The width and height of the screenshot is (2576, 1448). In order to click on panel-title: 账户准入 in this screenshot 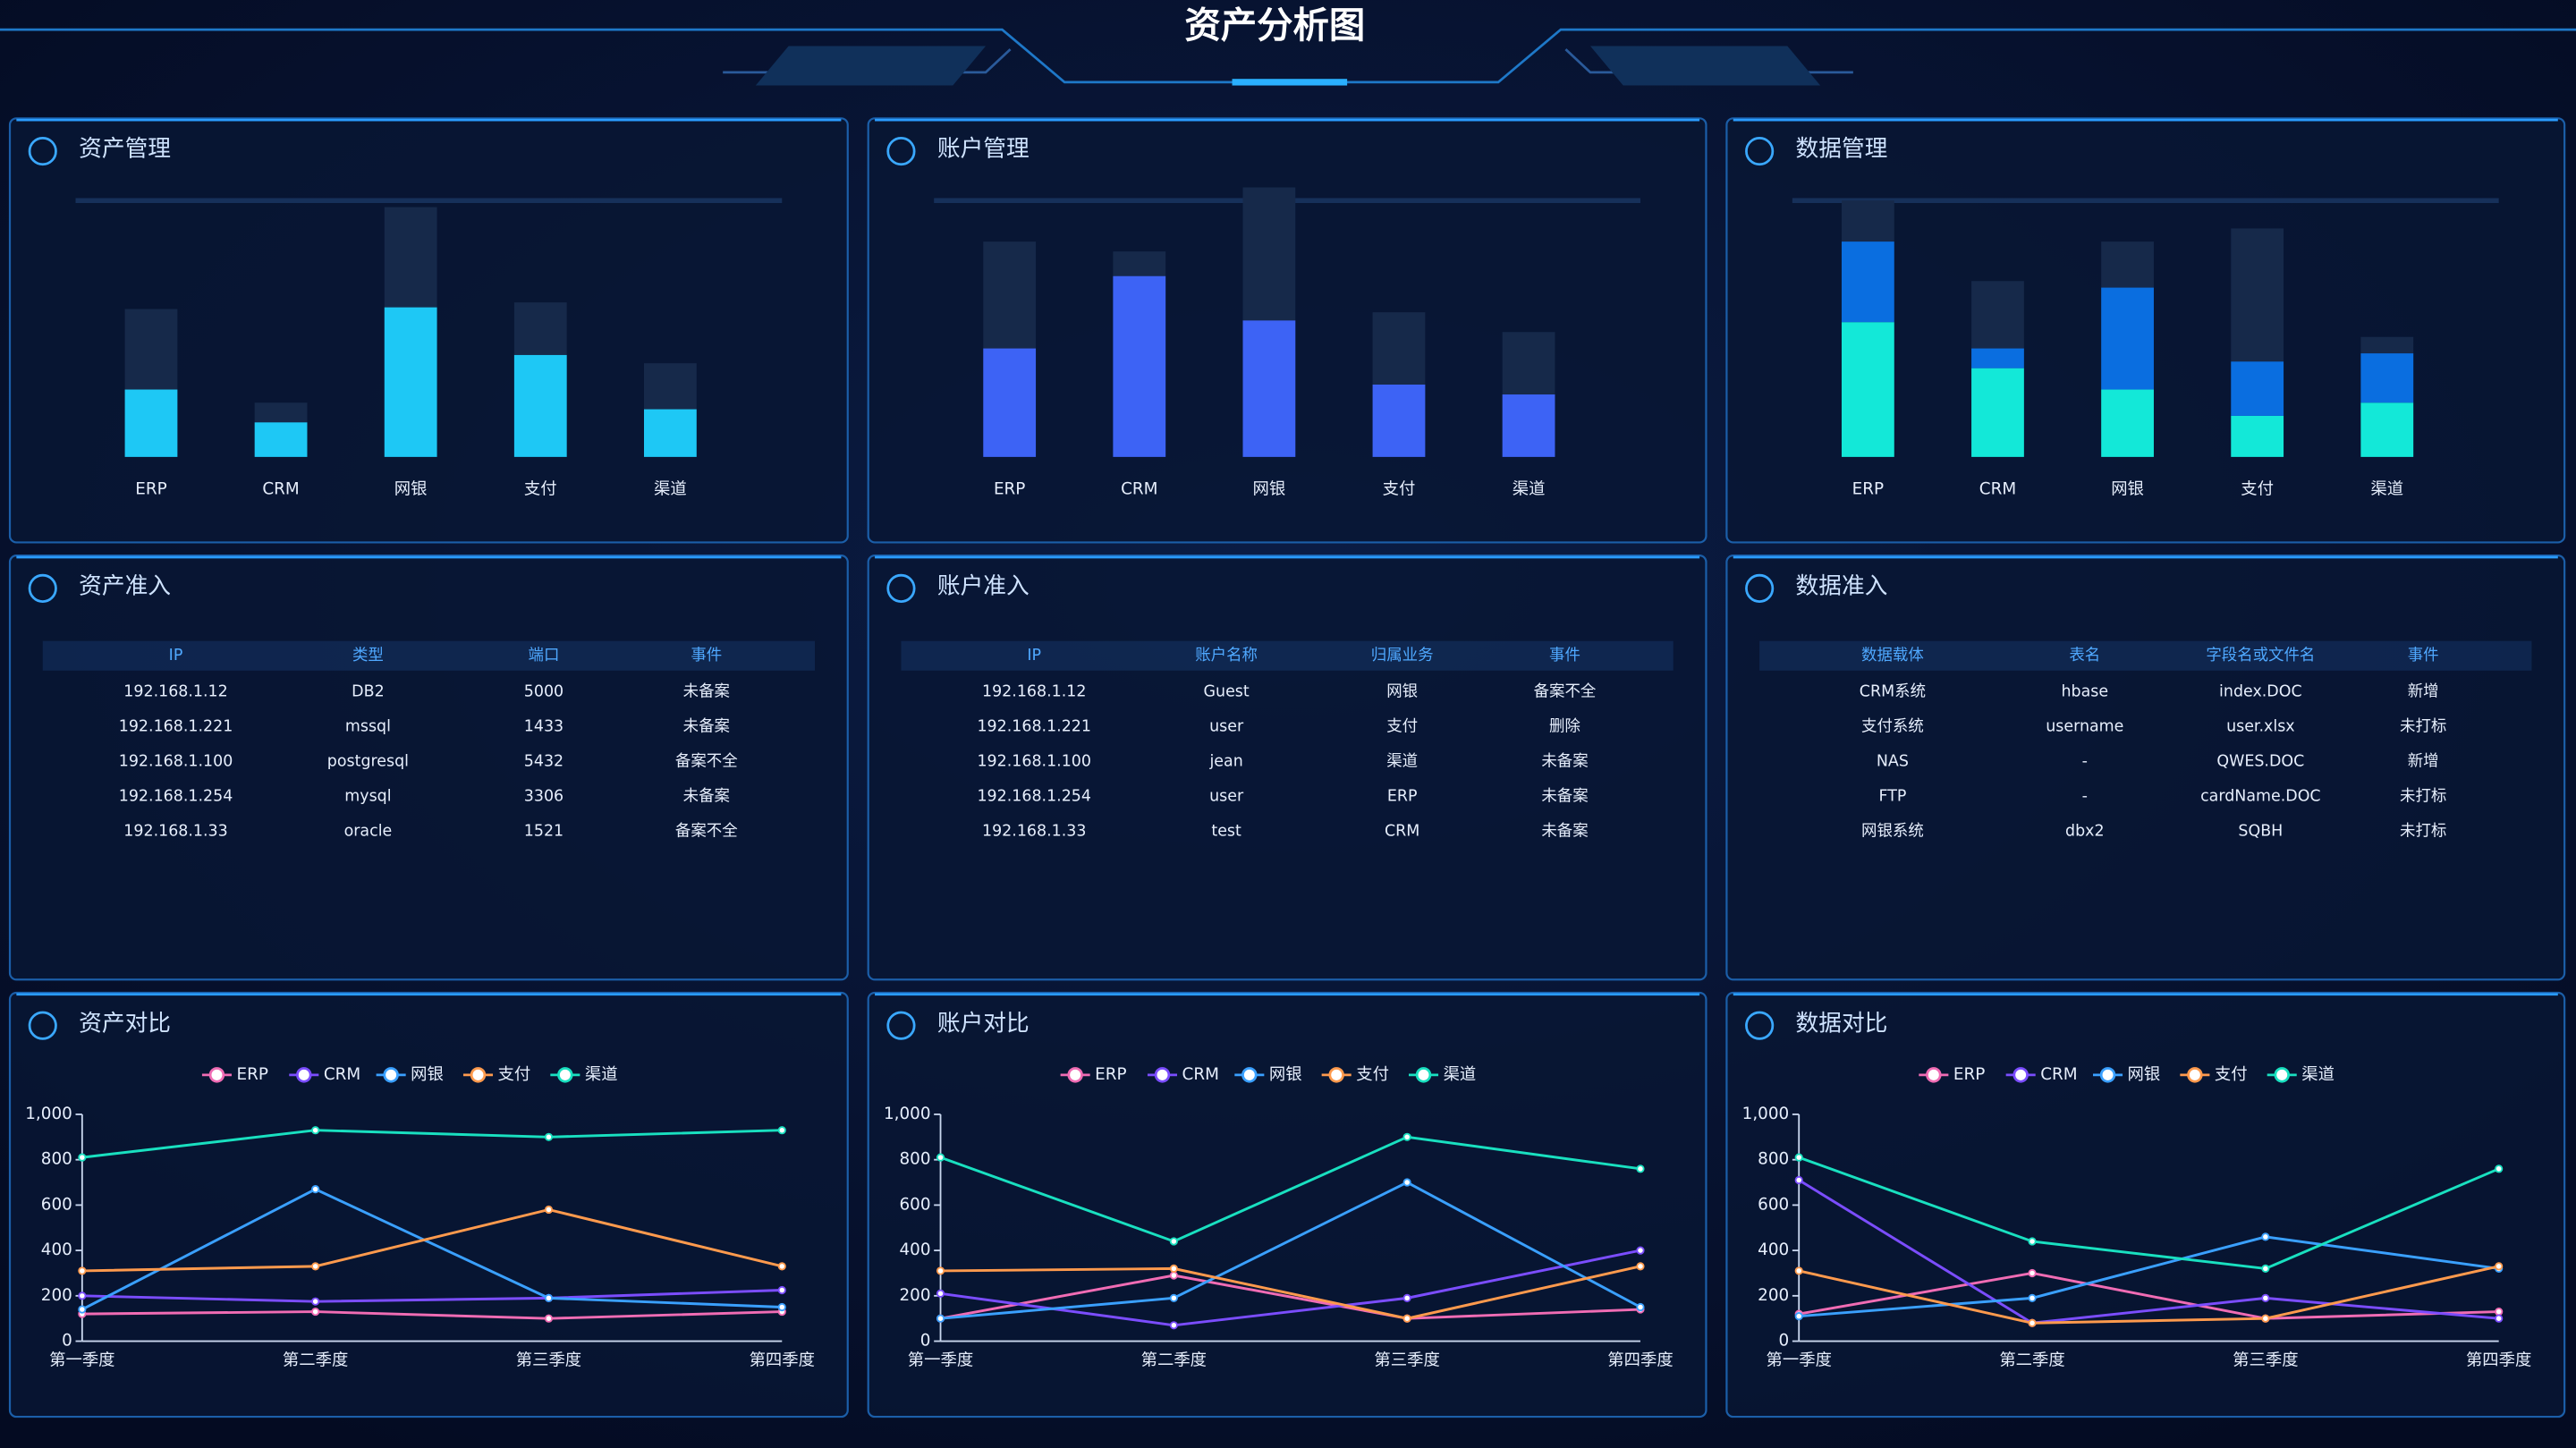, I will do `click(983, 586)`.